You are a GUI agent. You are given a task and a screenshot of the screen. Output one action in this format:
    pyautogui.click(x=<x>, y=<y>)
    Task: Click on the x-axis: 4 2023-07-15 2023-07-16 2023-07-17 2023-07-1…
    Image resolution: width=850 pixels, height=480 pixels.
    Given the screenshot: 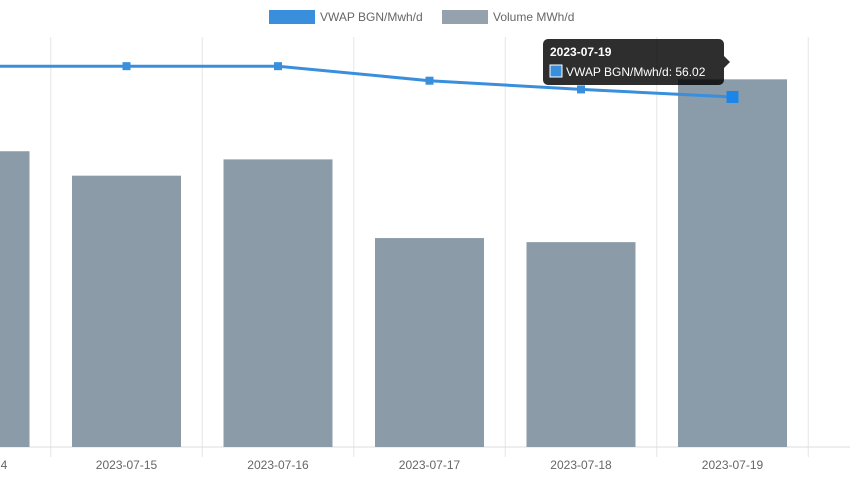 What is the action you would take?
    pyautogui.click(x=382, y=465)
    